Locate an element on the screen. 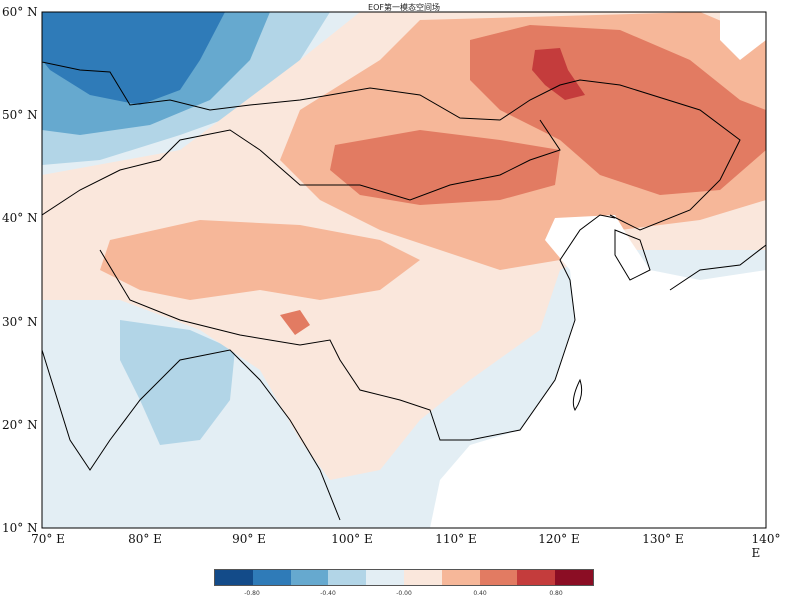 This screenshot has height=600, width=790. colorbar is located at coordinates (404, 577).